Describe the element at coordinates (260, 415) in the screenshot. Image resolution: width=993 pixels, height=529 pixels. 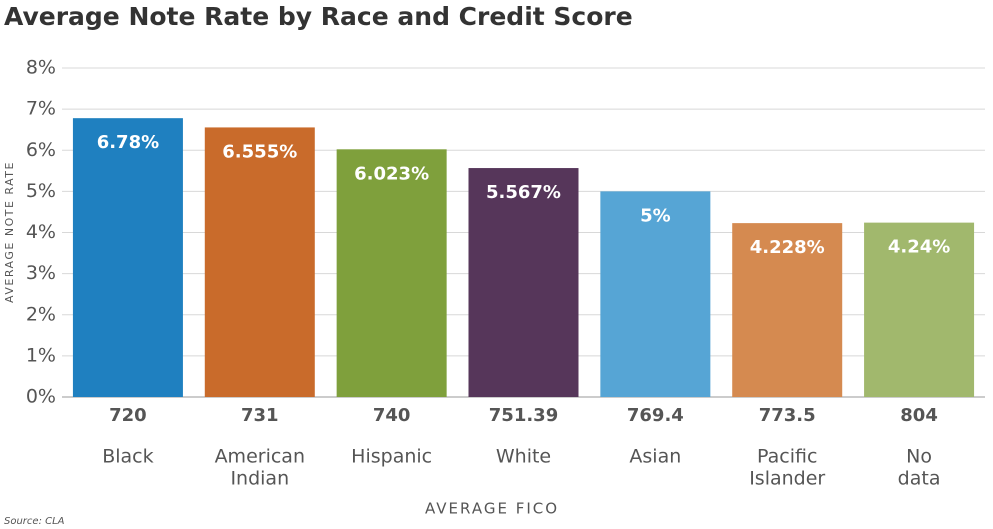
I see `fico-label: 731` at that location.